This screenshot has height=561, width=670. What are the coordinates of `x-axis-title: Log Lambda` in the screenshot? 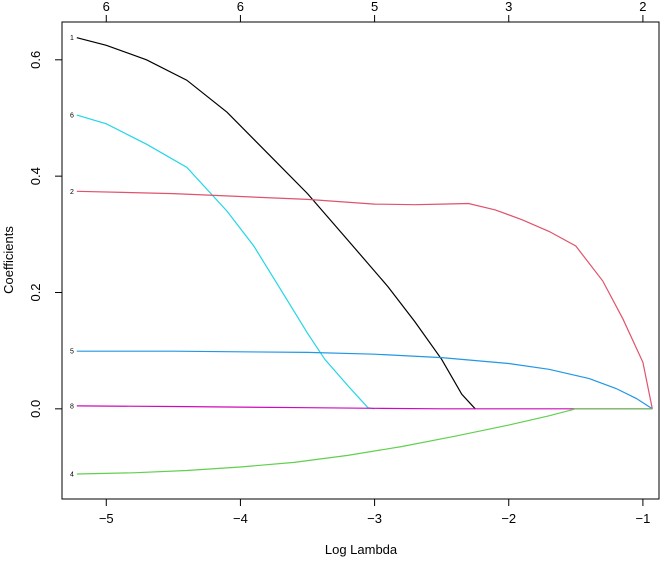 It's located at (361, 549).